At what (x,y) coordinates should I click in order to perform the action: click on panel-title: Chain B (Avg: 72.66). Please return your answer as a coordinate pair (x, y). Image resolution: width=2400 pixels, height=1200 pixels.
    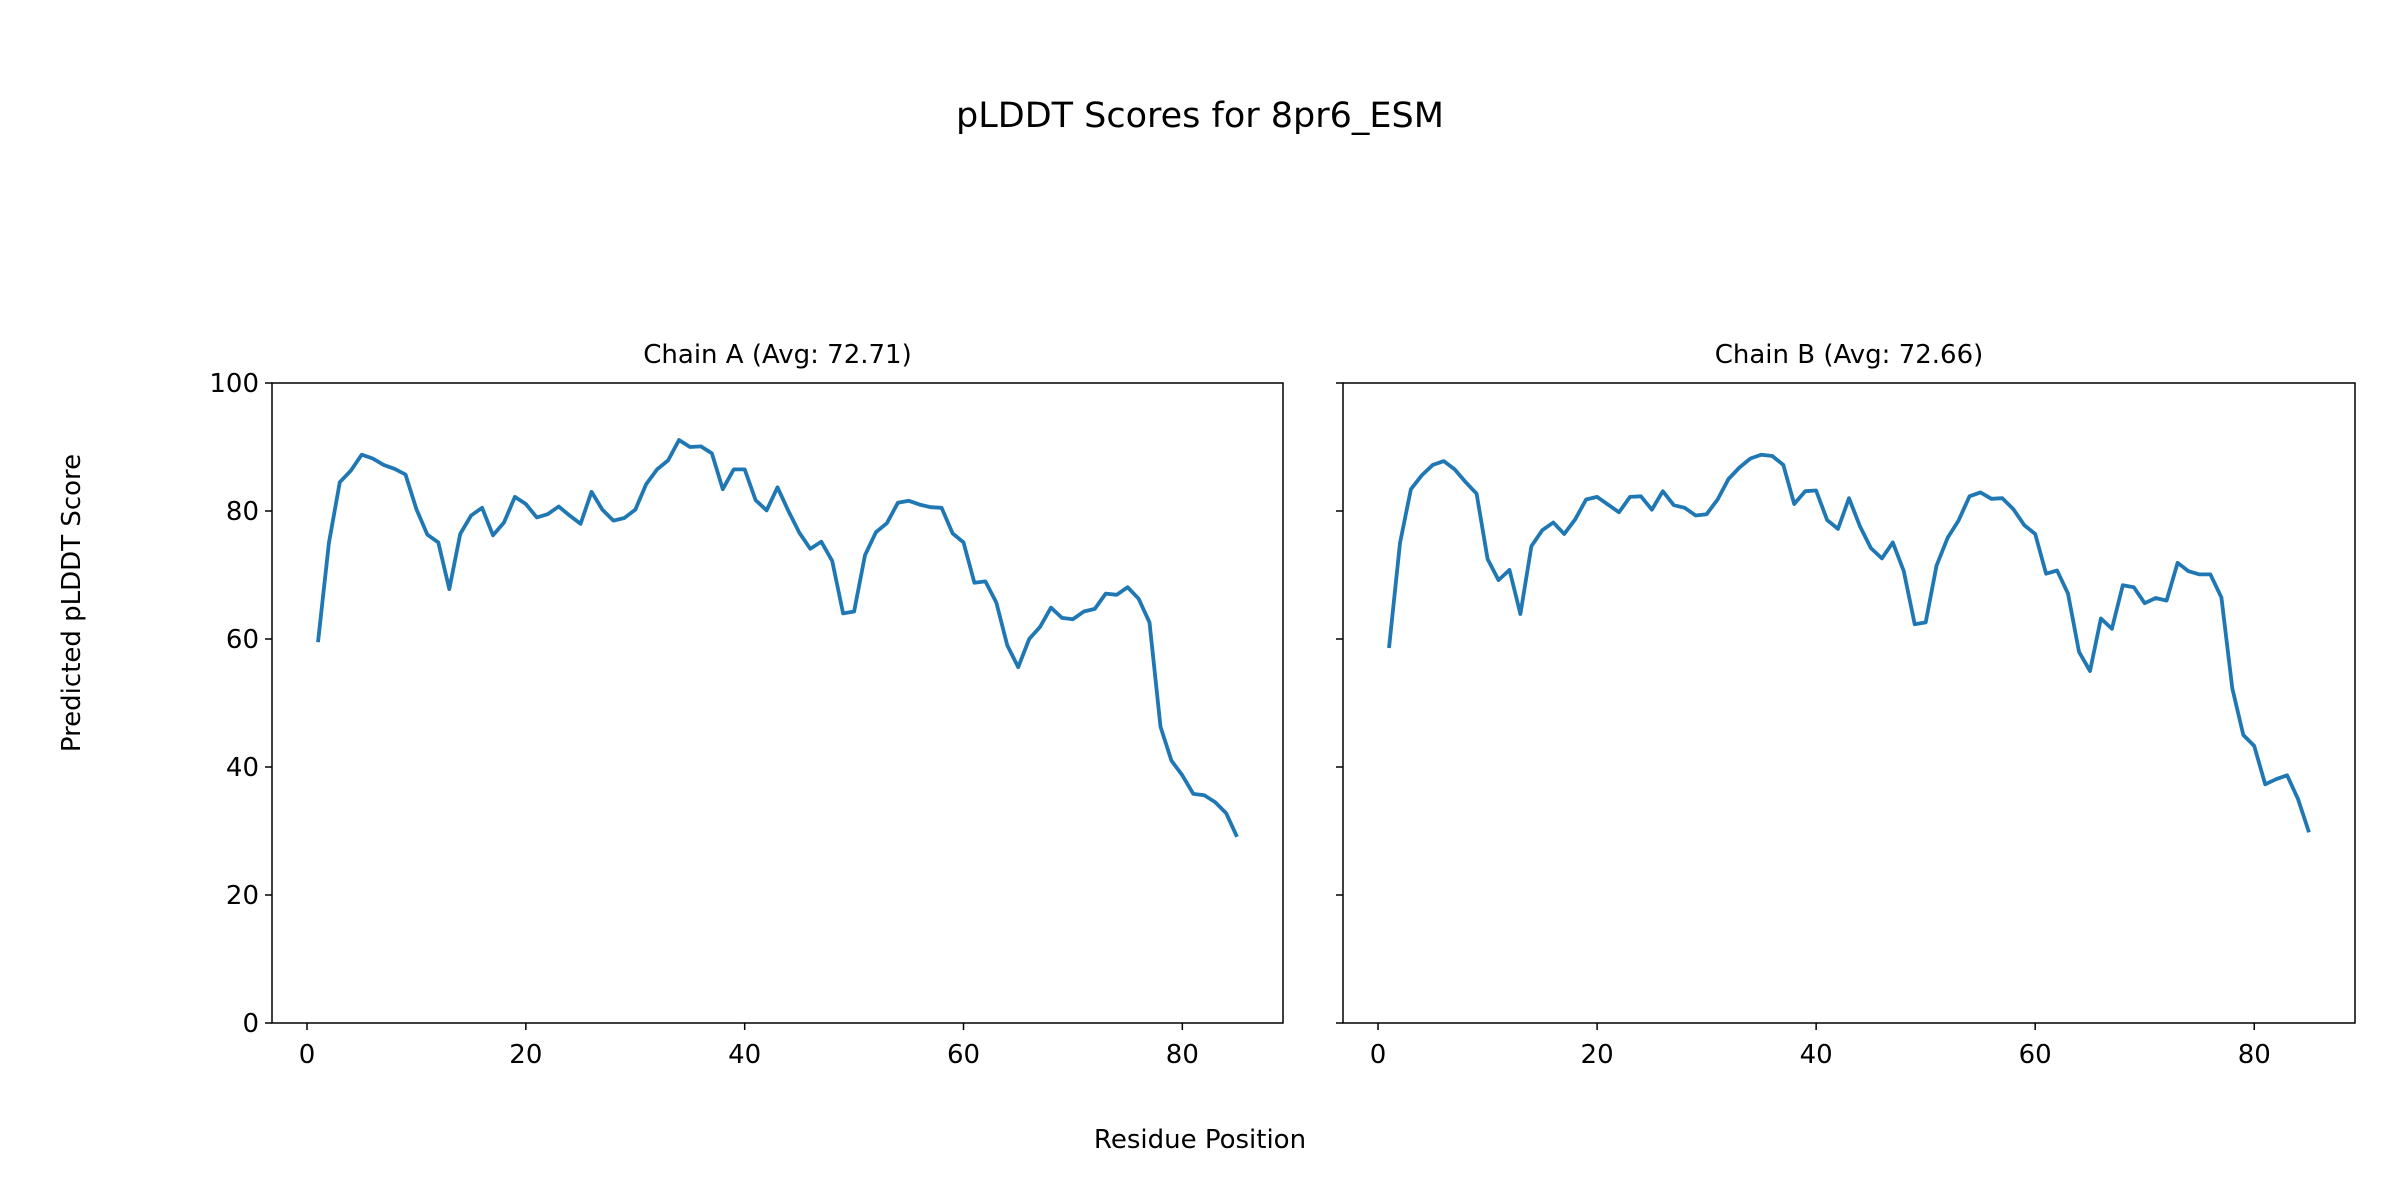
    Looking at the image, I should click on (1849, 355).